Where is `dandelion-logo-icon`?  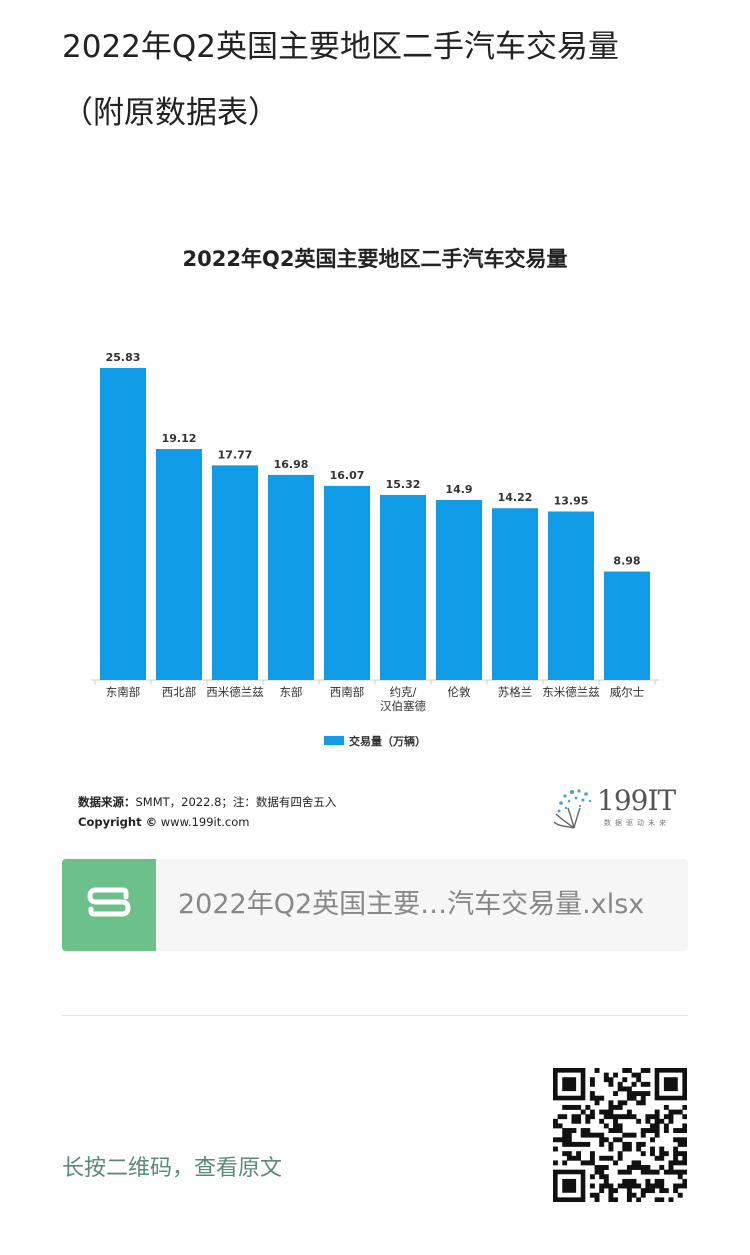 dandelion-logo-icon is located at coordinates (572, 809).